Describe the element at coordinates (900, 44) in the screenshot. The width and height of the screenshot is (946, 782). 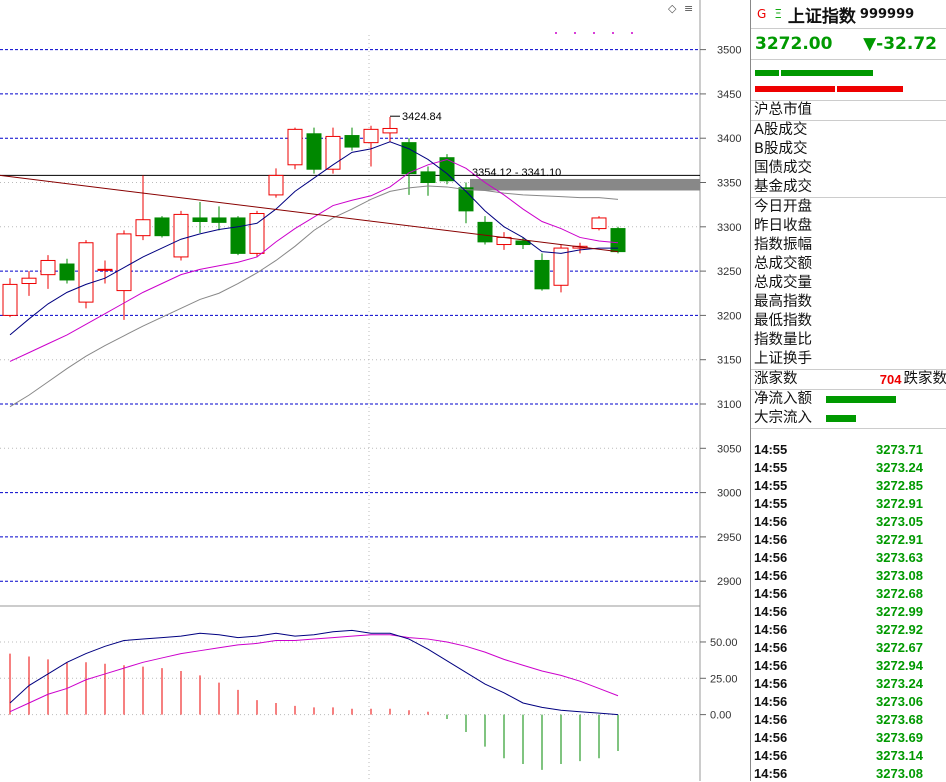
I see `price-change: ▼-32.72` at that location.